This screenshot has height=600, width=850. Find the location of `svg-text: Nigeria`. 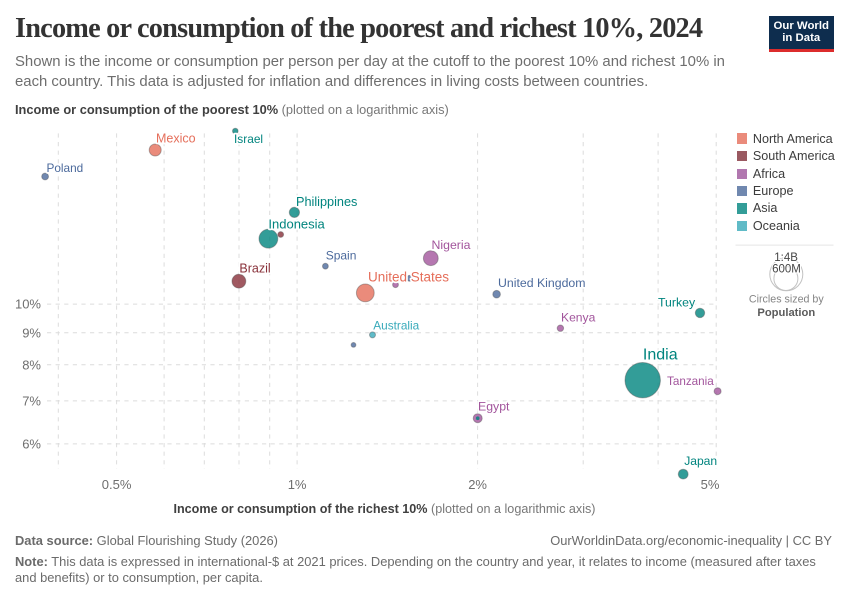

svg-text: Nigeria is located at coordinates (451, 245).